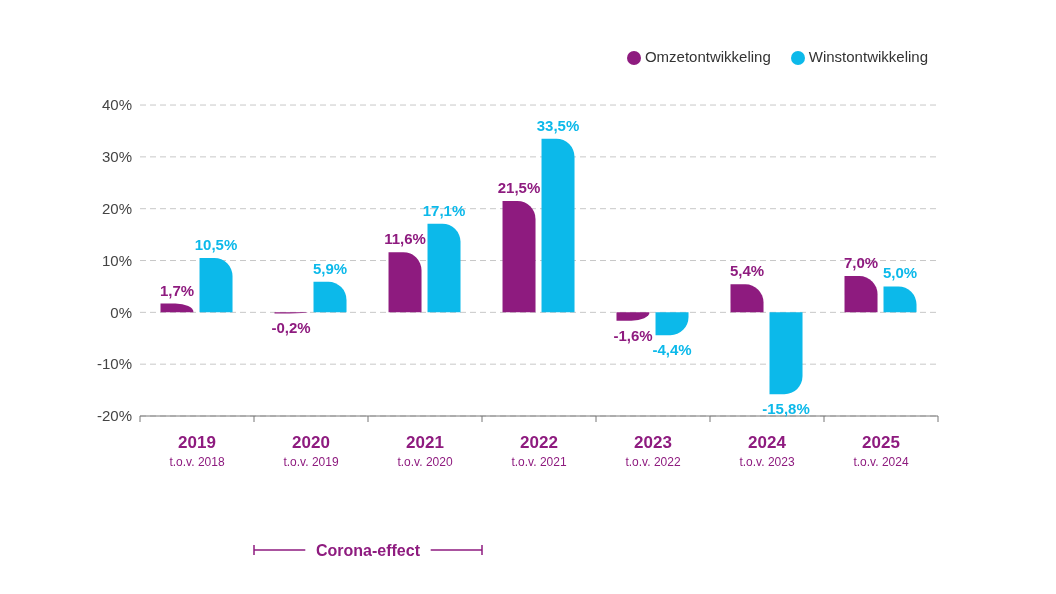  Describe the element at coordinates (116, 157) in the screenshot. I see `y-tick-label: 30%` at that location.